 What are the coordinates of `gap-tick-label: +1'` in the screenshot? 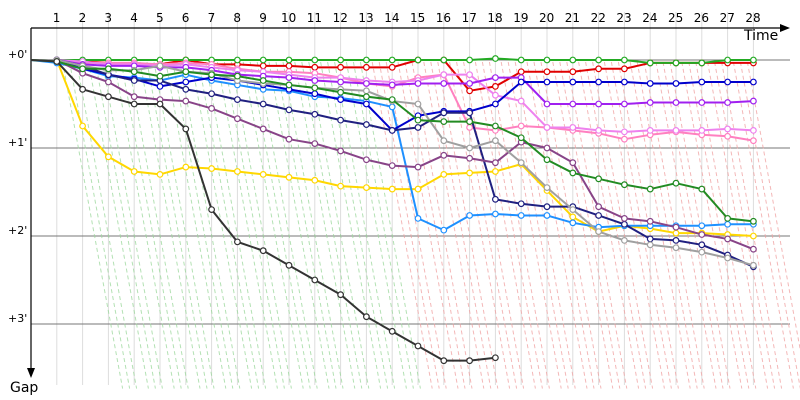 It's located at (17, 142).